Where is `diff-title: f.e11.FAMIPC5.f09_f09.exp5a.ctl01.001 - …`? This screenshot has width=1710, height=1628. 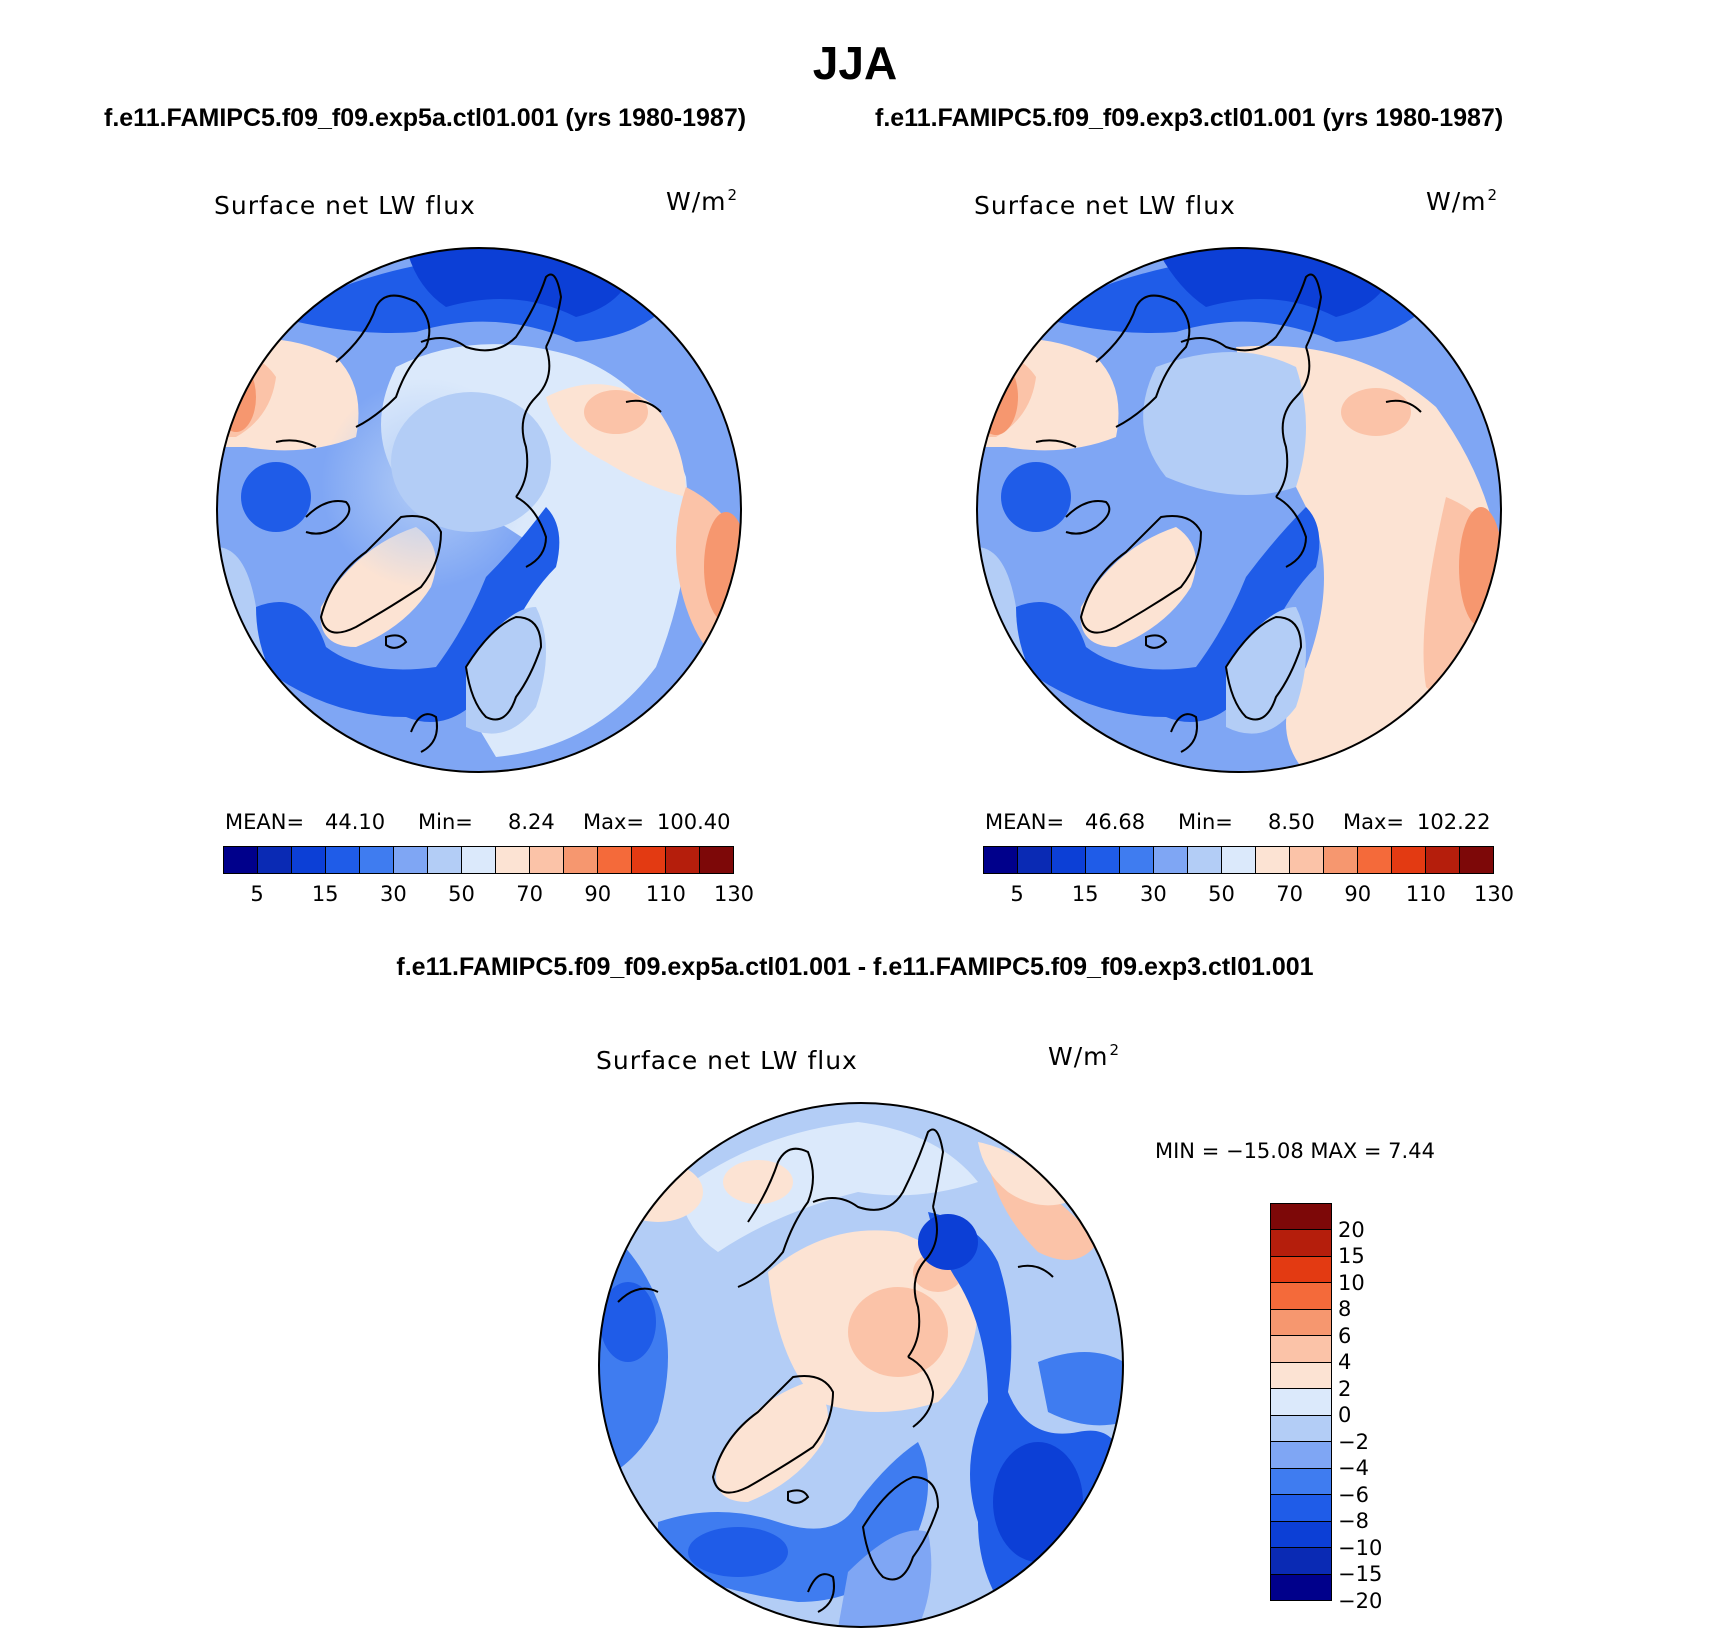 diff-title: f.e11.FAMIPC5.f09_f09.exp5a.ctl01.001 - … is located at coordinates (855, 967).